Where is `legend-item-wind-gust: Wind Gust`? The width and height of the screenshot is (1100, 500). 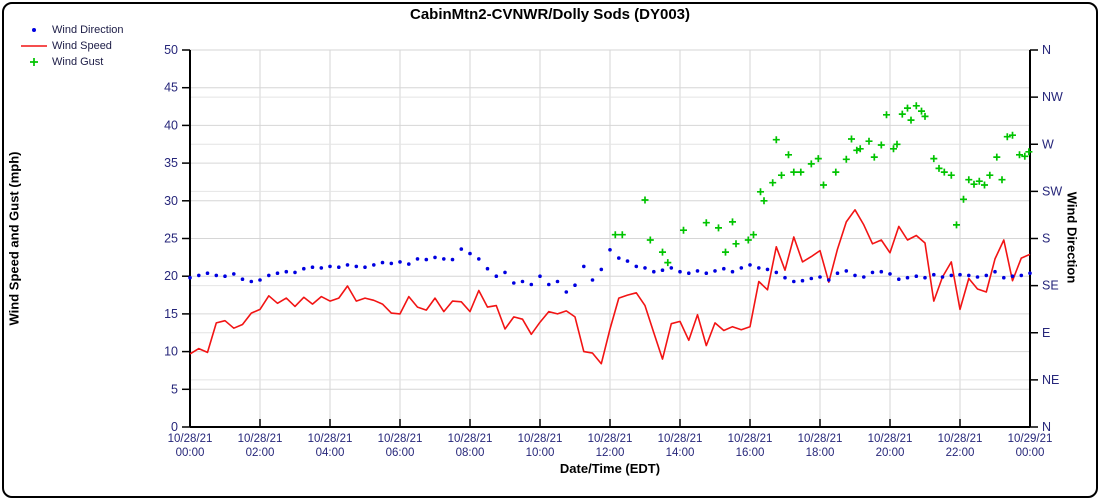 legend-item-wind-gust: Wind Gust is located at coordinates (71, 62).